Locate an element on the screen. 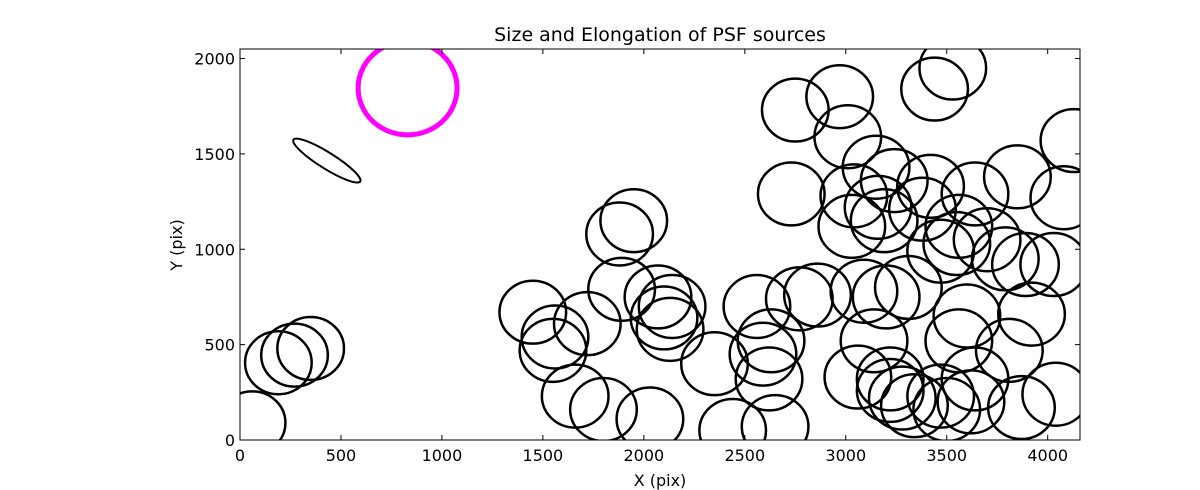  x-tick-label-0: 0 is located at coordinates (240, 455).